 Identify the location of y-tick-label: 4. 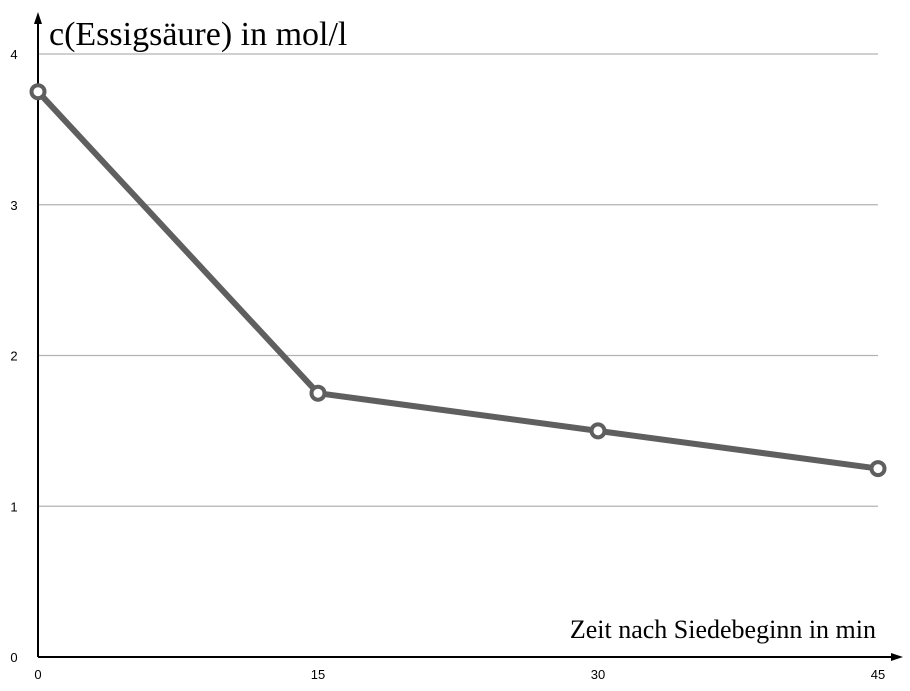
(13, 54).